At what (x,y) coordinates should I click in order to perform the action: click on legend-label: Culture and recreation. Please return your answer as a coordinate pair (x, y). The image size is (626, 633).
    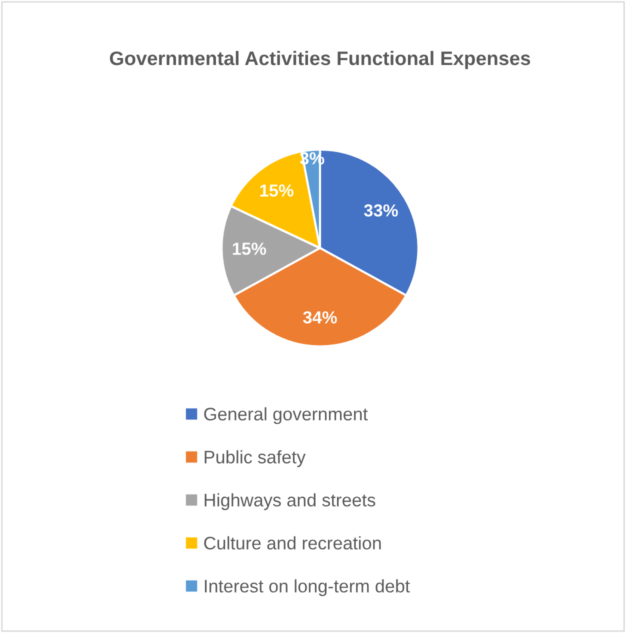
    Looking at the image, I should click on (292, 543).